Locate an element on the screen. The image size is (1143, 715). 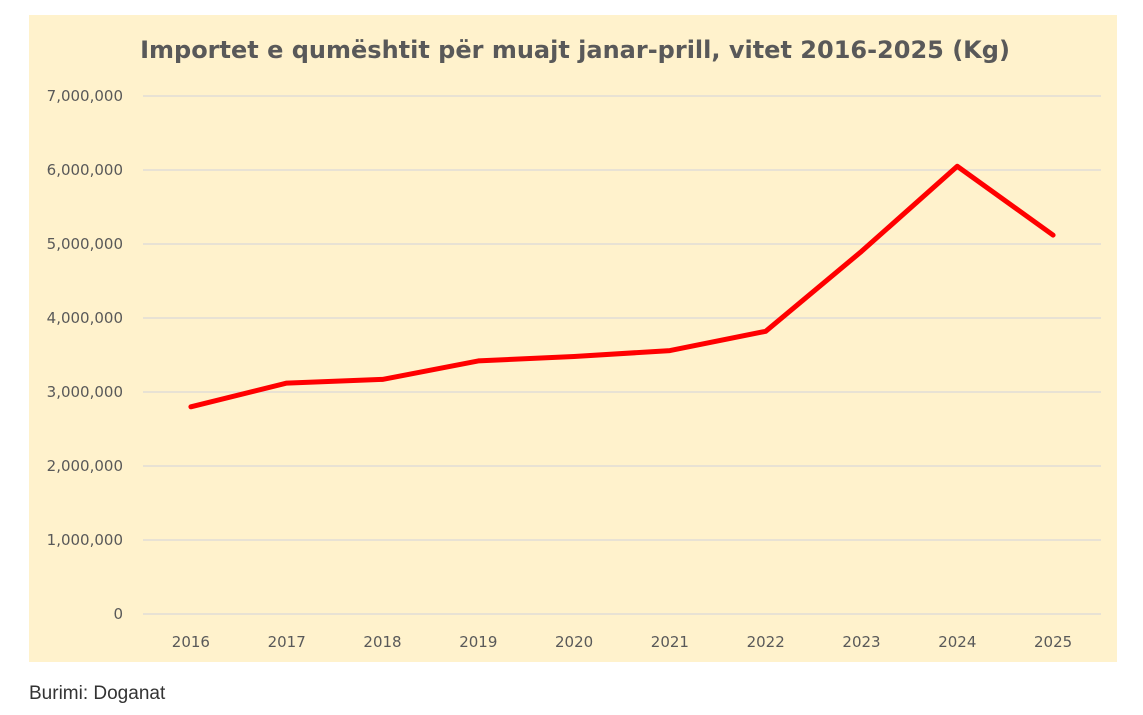
x-tick-label: 2017 is located at coordinates (287, 642).